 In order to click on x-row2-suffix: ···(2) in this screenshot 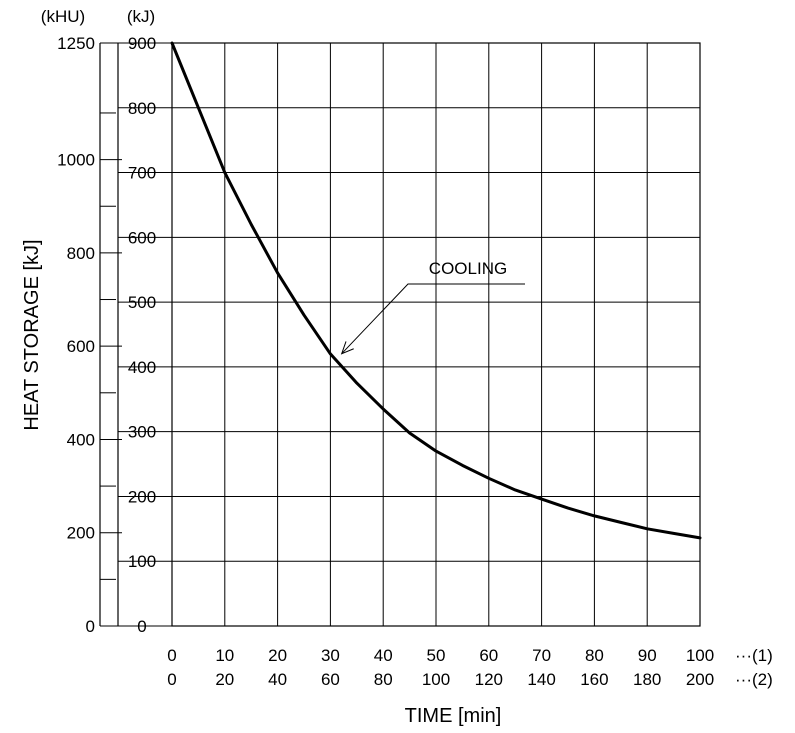, I will do `click(754, 679)`.